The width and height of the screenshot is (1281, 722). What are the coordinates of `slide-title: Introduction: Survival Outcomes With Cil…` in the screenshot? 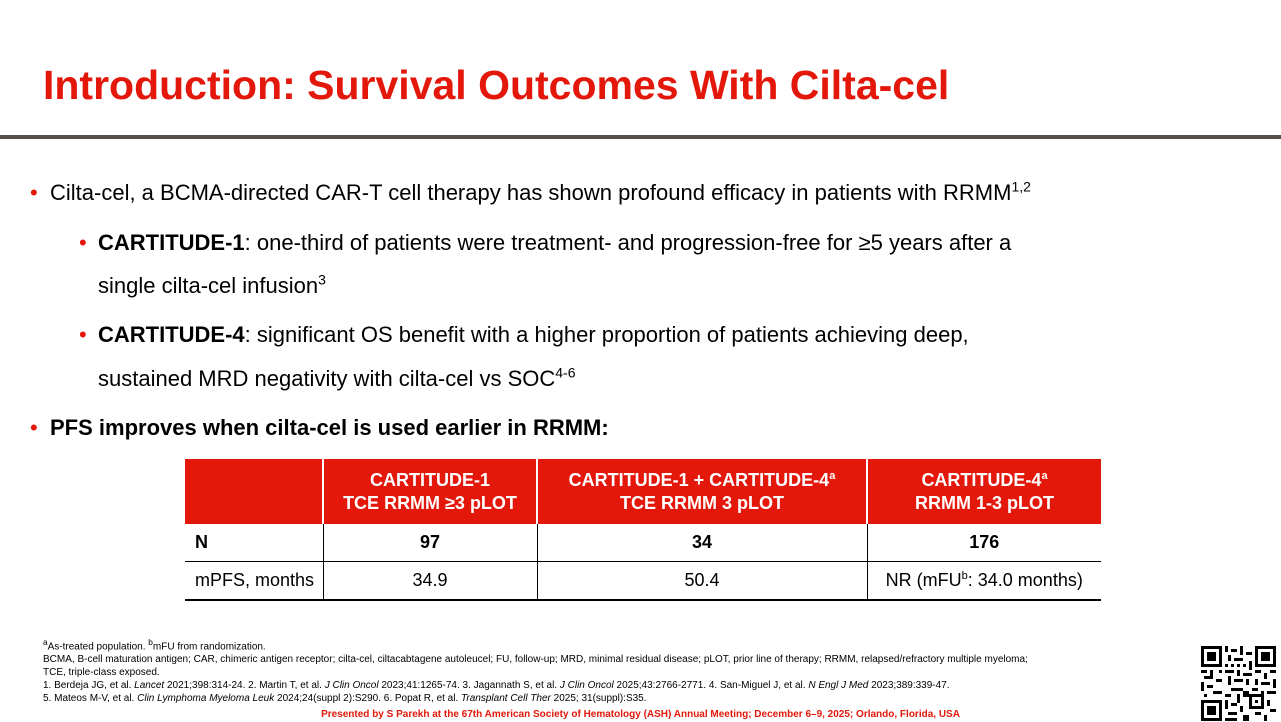 It's located at (496, 85).